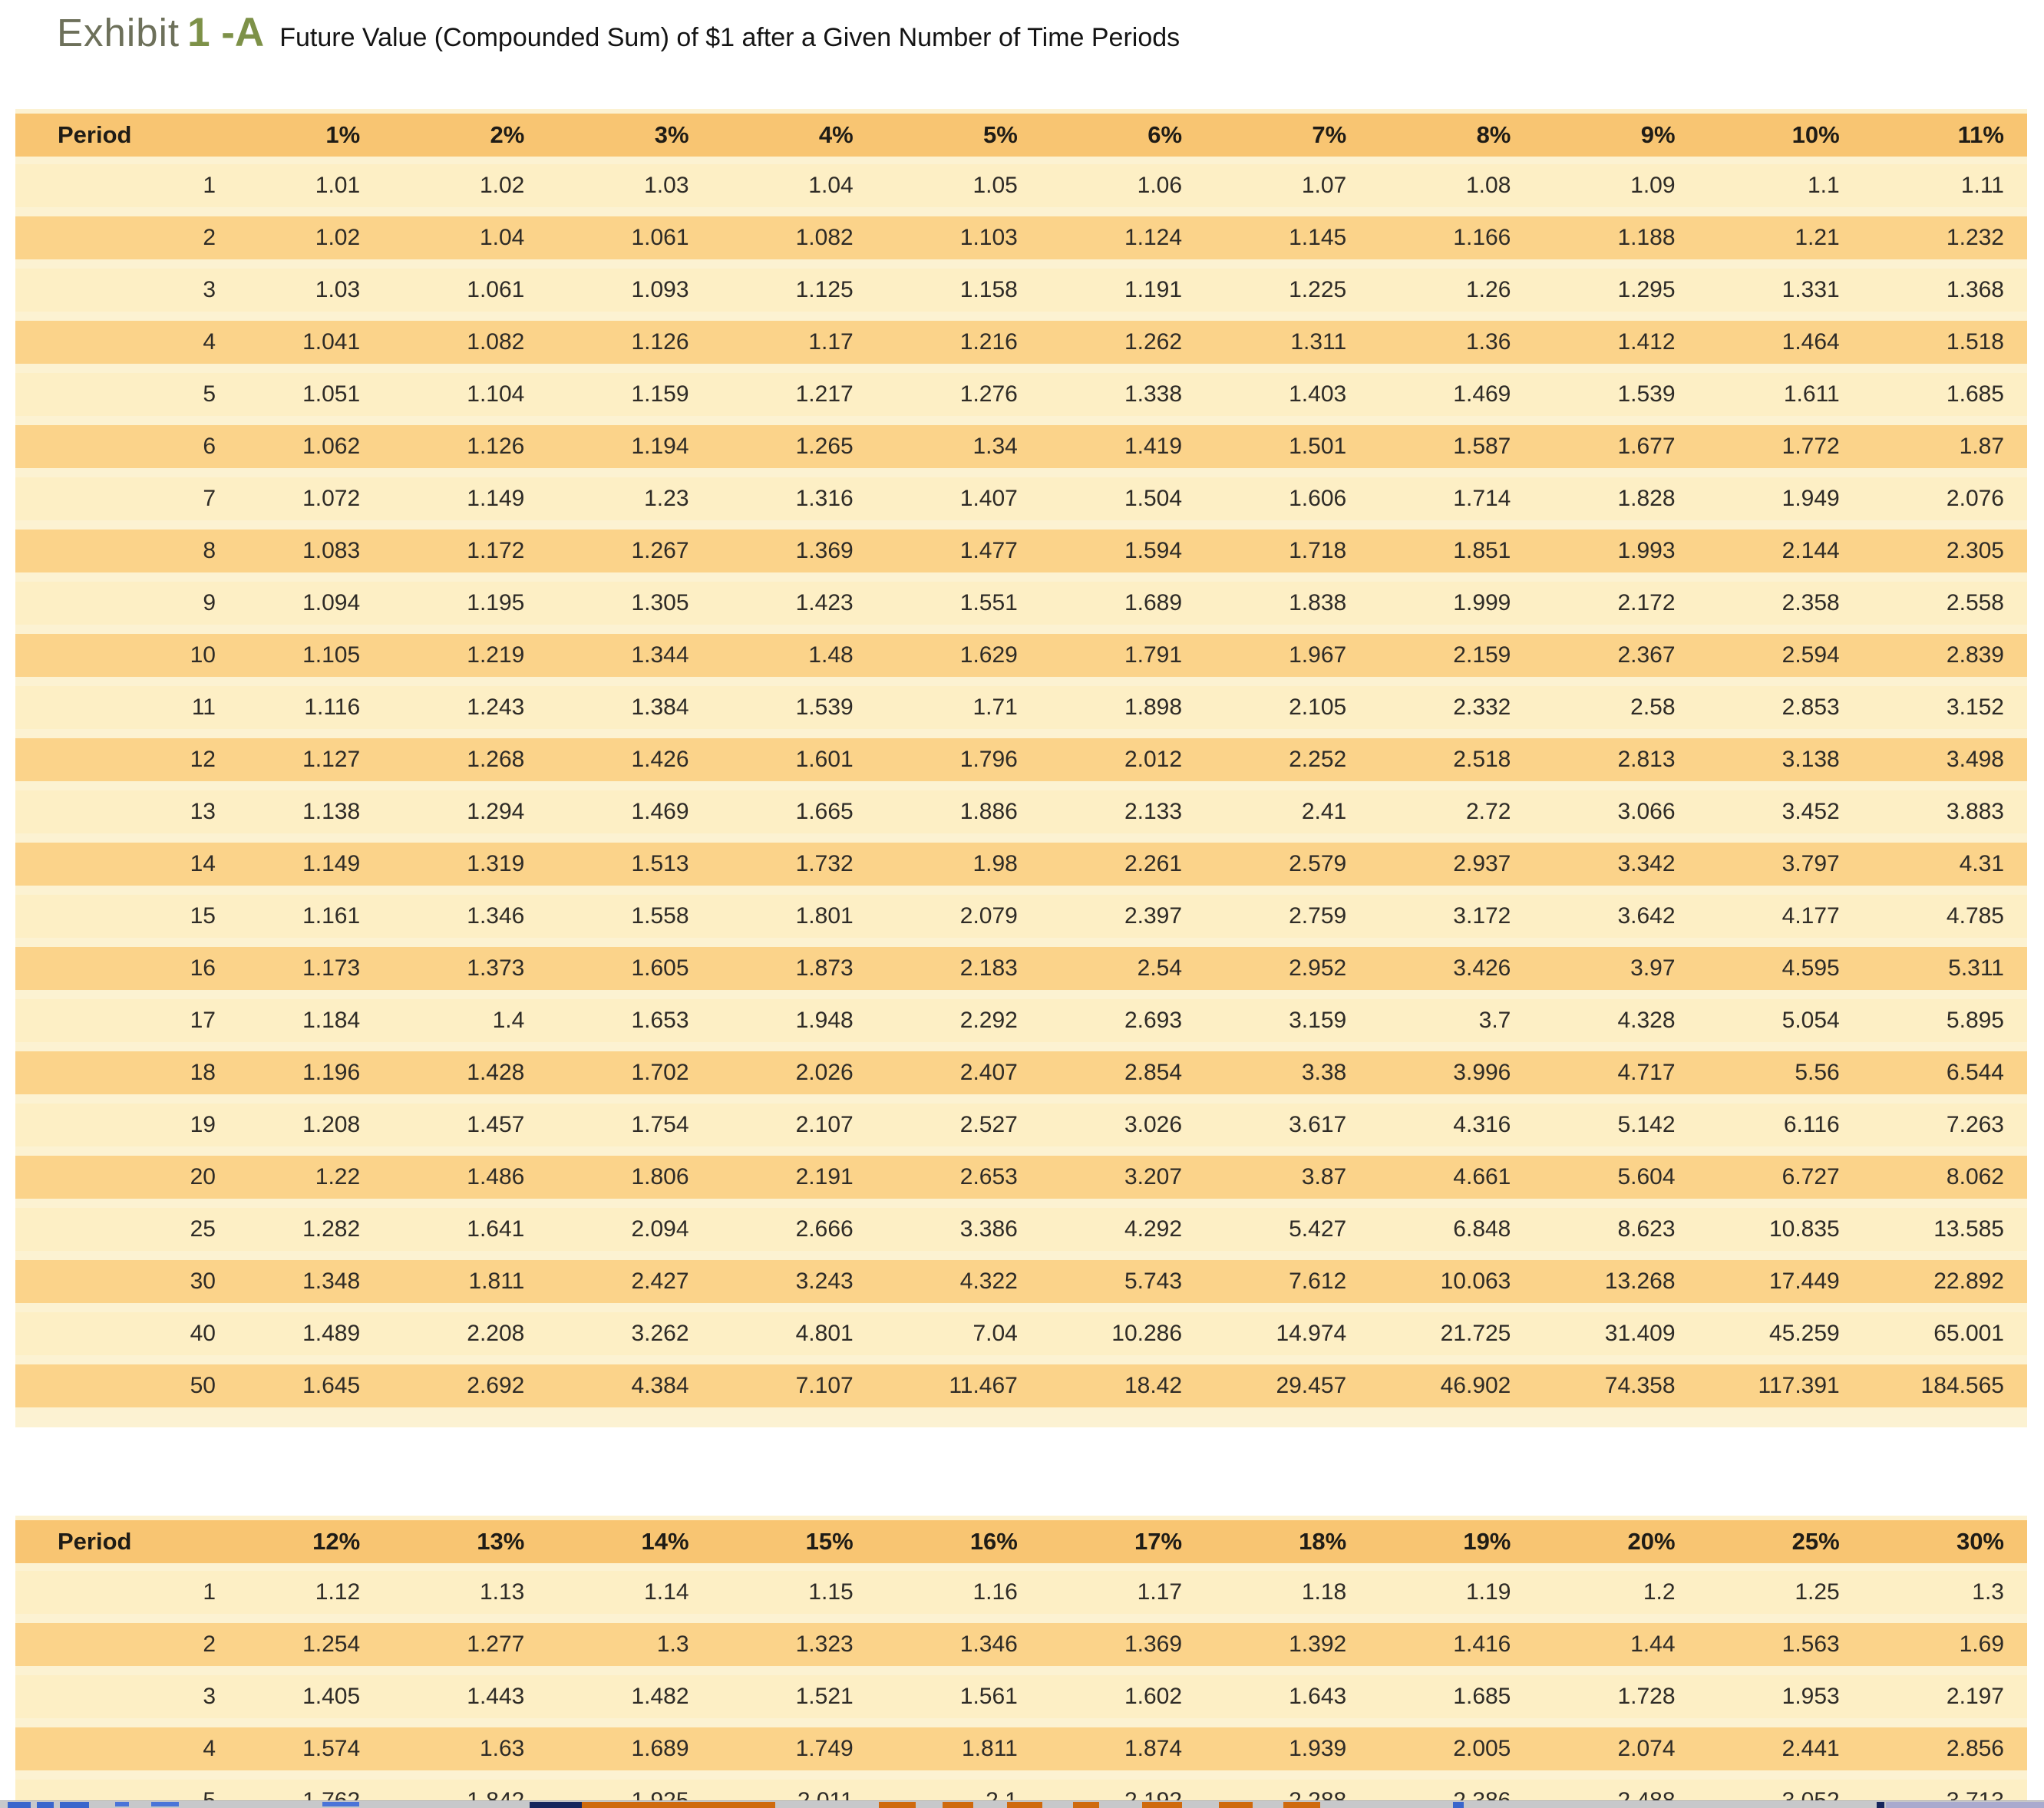  I want to click on factor-value-cell: 1.061, so click(629, 240).